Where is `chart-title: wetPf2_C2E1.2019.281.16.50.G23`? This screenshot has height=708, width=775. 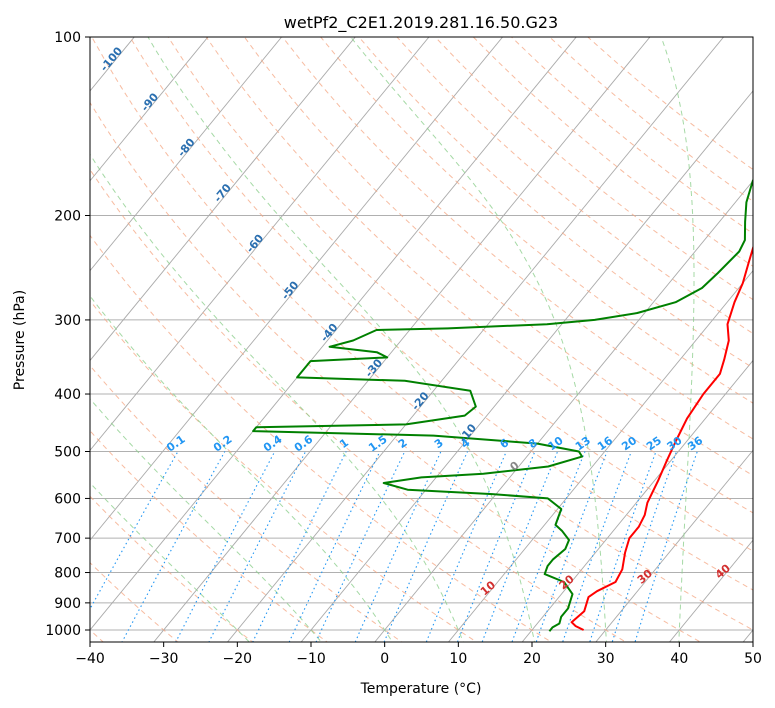 chart-title: wetPf2_C2E1.2019.281.16.50.G23 is located at coordinates (421, 23).